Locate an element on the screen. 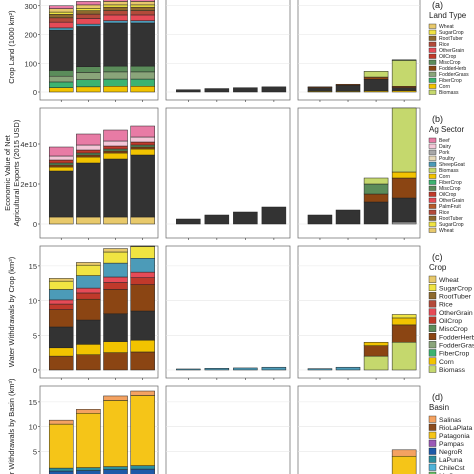 This screenshot has width=474, height=474. legend-swatch-misccrop is located at coordinates (432, 62).